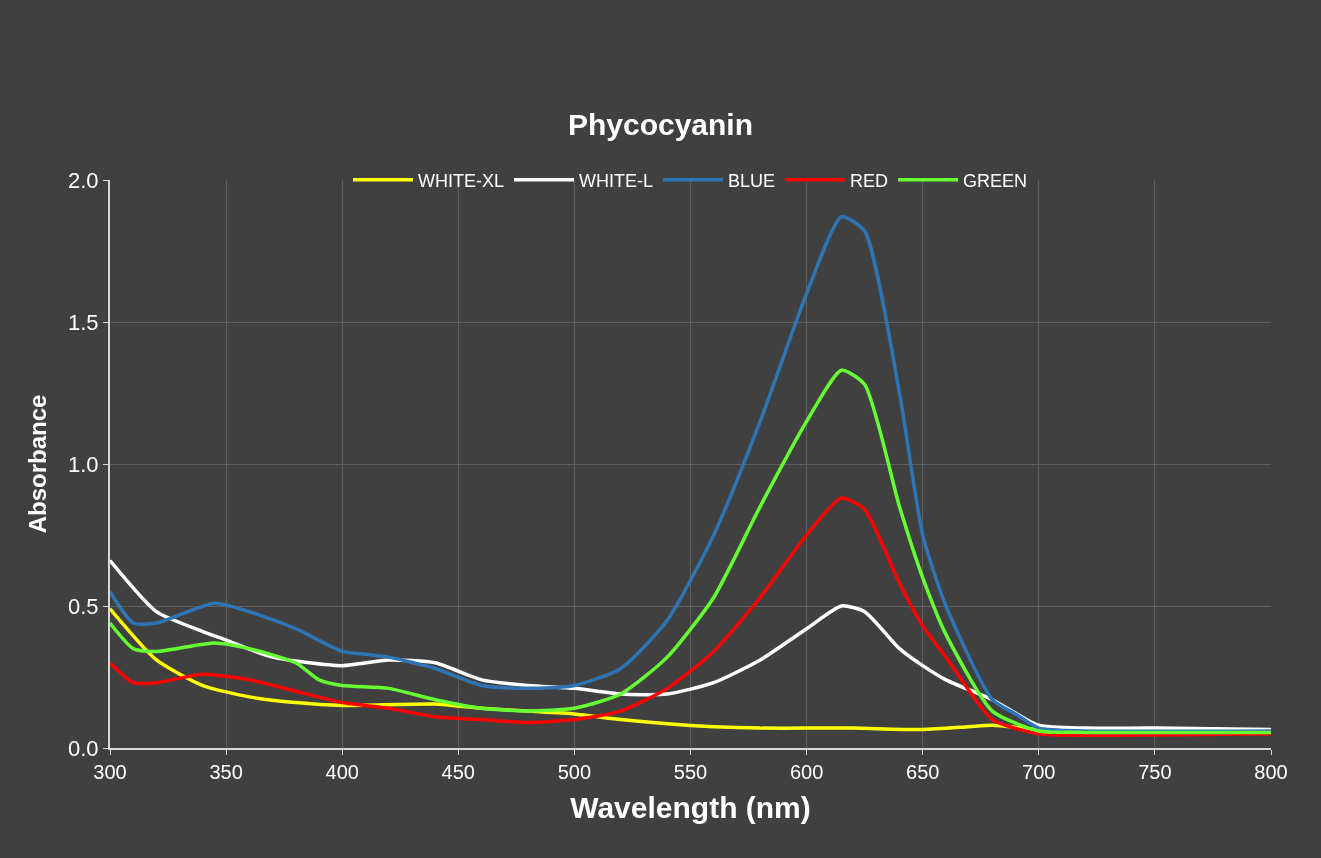 The height and width of the screenshot is (858, 1321). Describe the element at coordinates (461, 180) in the screenshot. I see `legend-label: WHITE-XL` at that location.